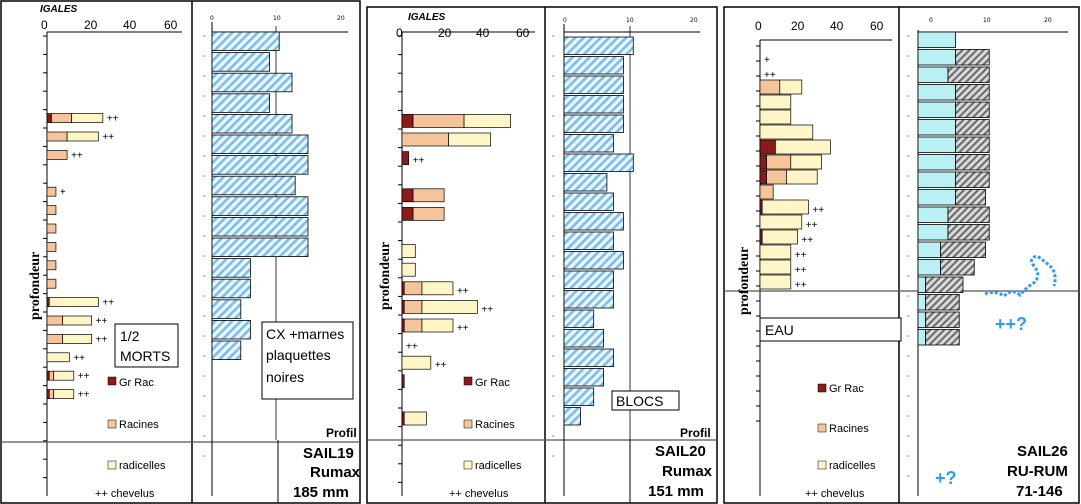  What do you see at coordinates (468, 424) in the screenshot?
I see `panel-2-legend-racines-swatch` at bounding box center [468, 424].